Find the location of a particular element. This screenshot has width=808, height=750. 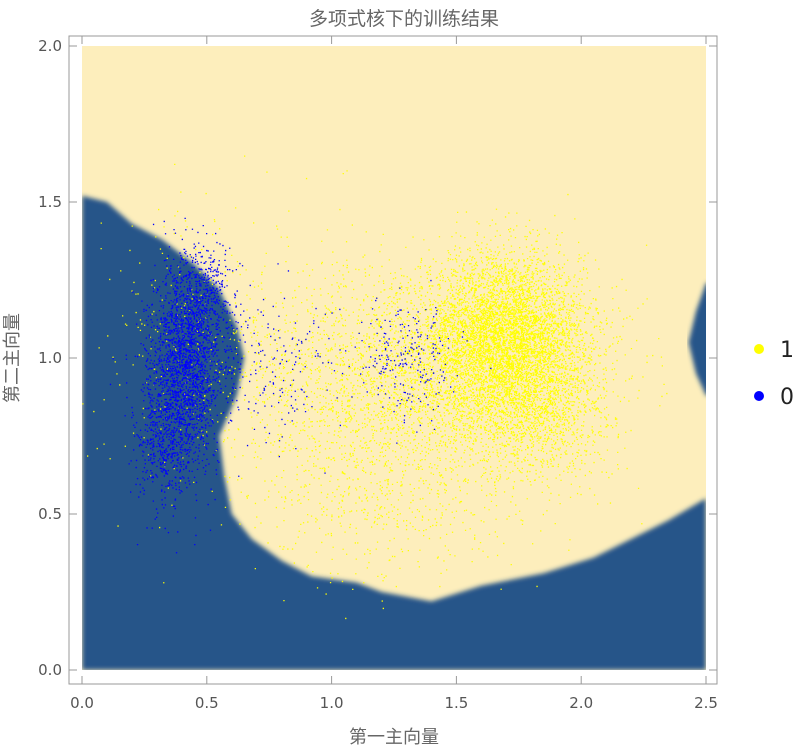

chart-title: 多项式核下的训练结果 is located at coordinates (404, 19).